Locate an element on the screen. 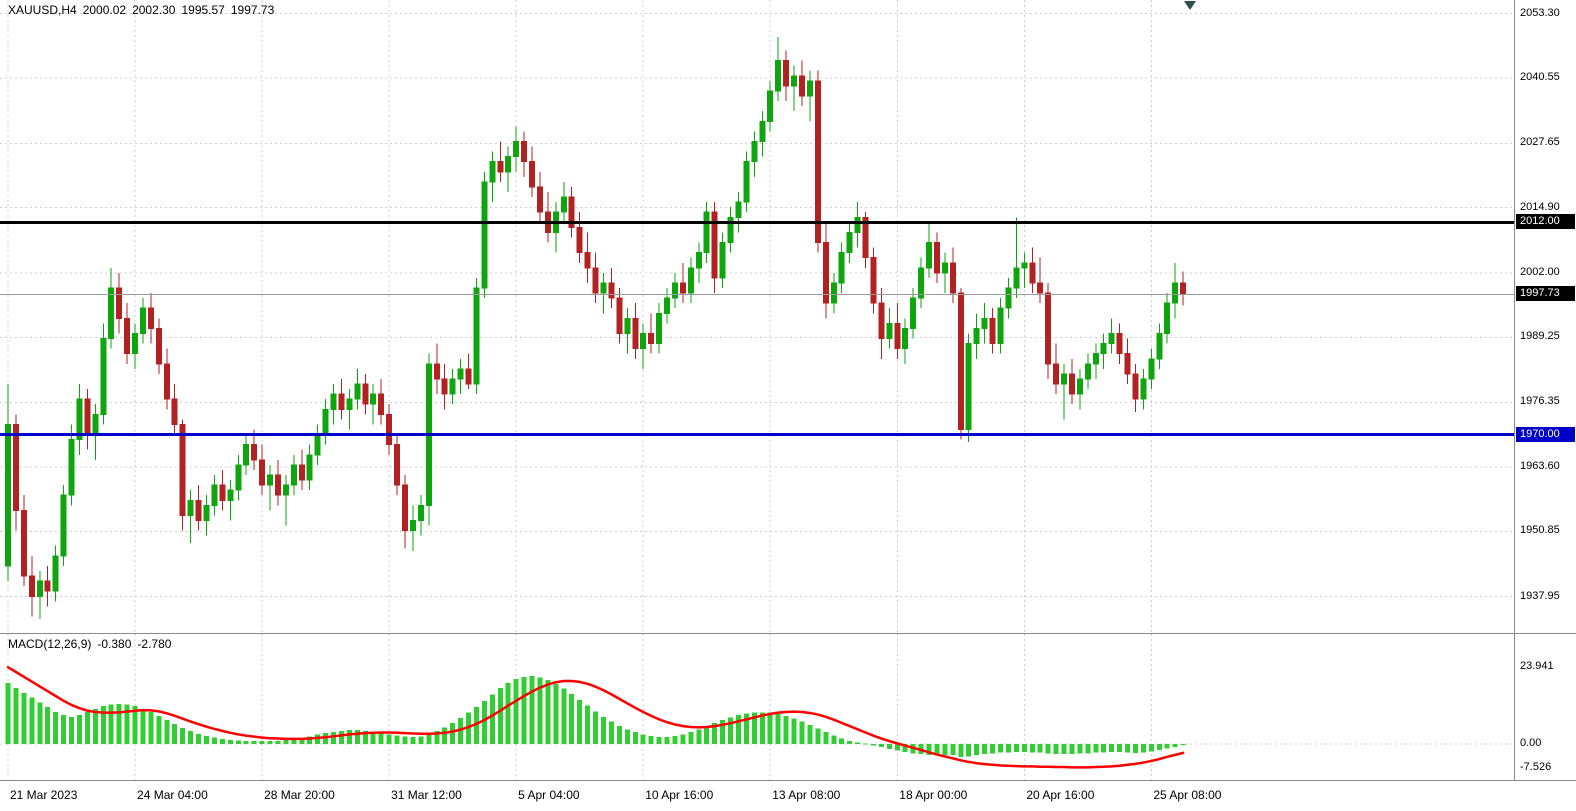 Image resolution: width=1576 pixels, height=811 pixels. time-tick-label: 24 Mar 04:00 is located at coordinates (172, 795).